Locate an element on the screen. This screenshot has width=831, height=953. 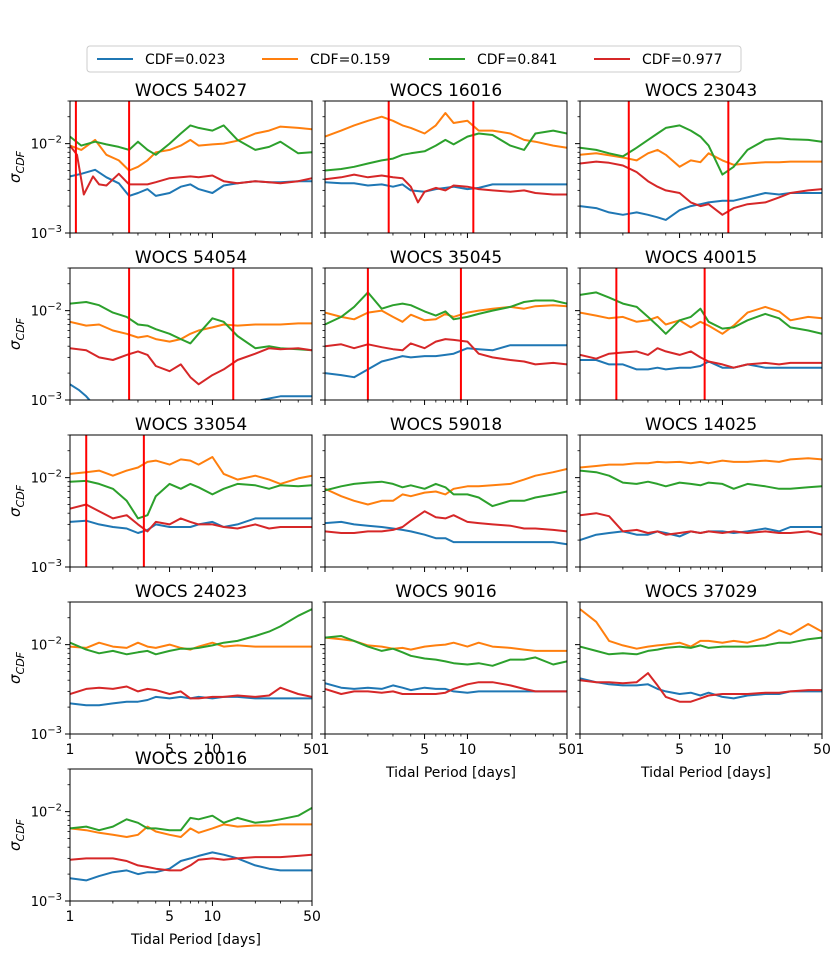
panel-title: WOCS 20016 is located at coordinates (191, 759).